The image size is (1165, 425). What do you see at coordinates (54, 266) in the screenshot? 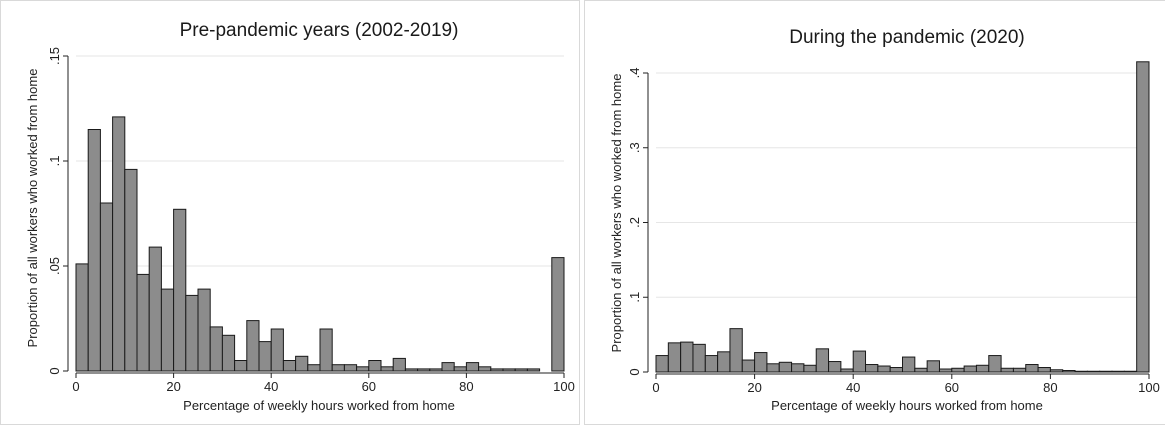
I see `y-tick-label: .05` at bounding box center [54, 266].